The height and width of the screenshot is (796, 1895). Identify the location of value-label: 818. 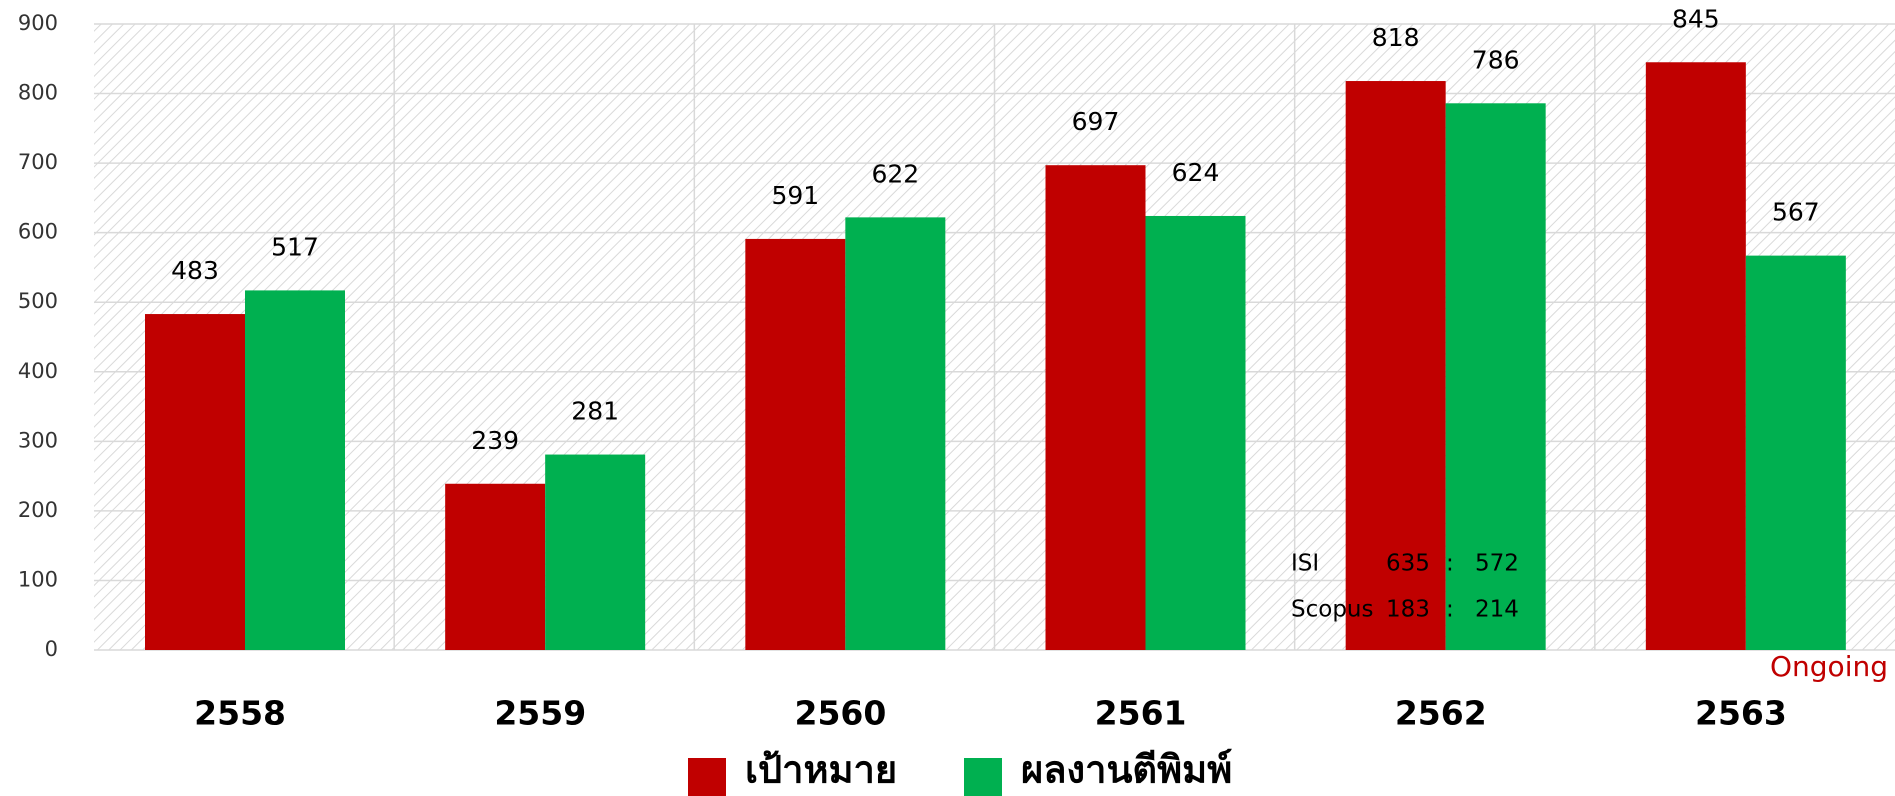
(1396, 37).